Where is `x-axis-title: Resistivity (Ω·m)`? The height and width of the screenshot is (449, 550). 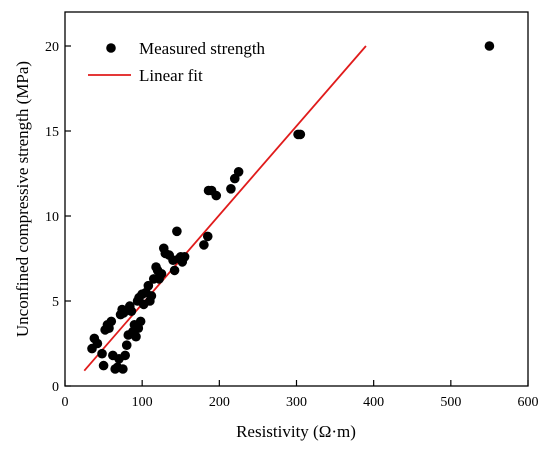 x-axis-title: Resistivity (Ω·m) is located at coordinates (296, 431).